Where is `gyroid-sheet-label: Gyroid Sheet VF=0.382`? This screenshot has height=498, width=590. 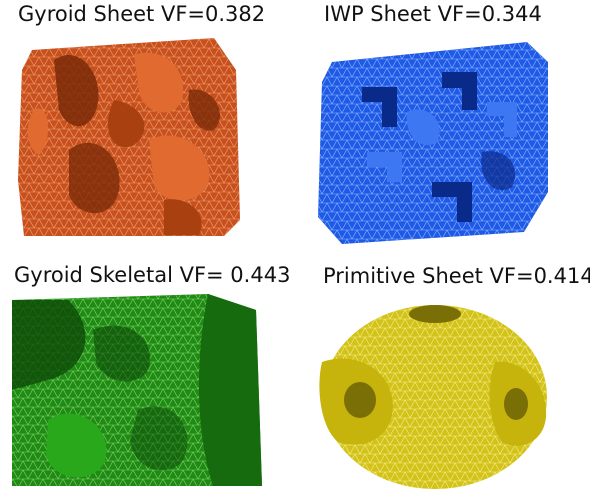 gyroid-sheet-label: Gyroid Sheet VF=0.382 is located at coordinates (142, 14).